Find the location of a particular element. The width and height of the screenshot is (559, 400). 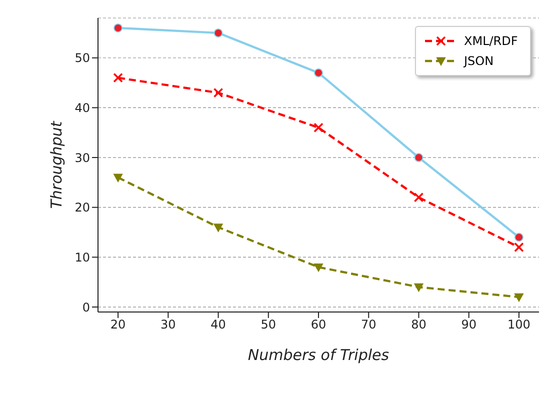

y-tick-label: 40 is located at coordinates (82, 107).